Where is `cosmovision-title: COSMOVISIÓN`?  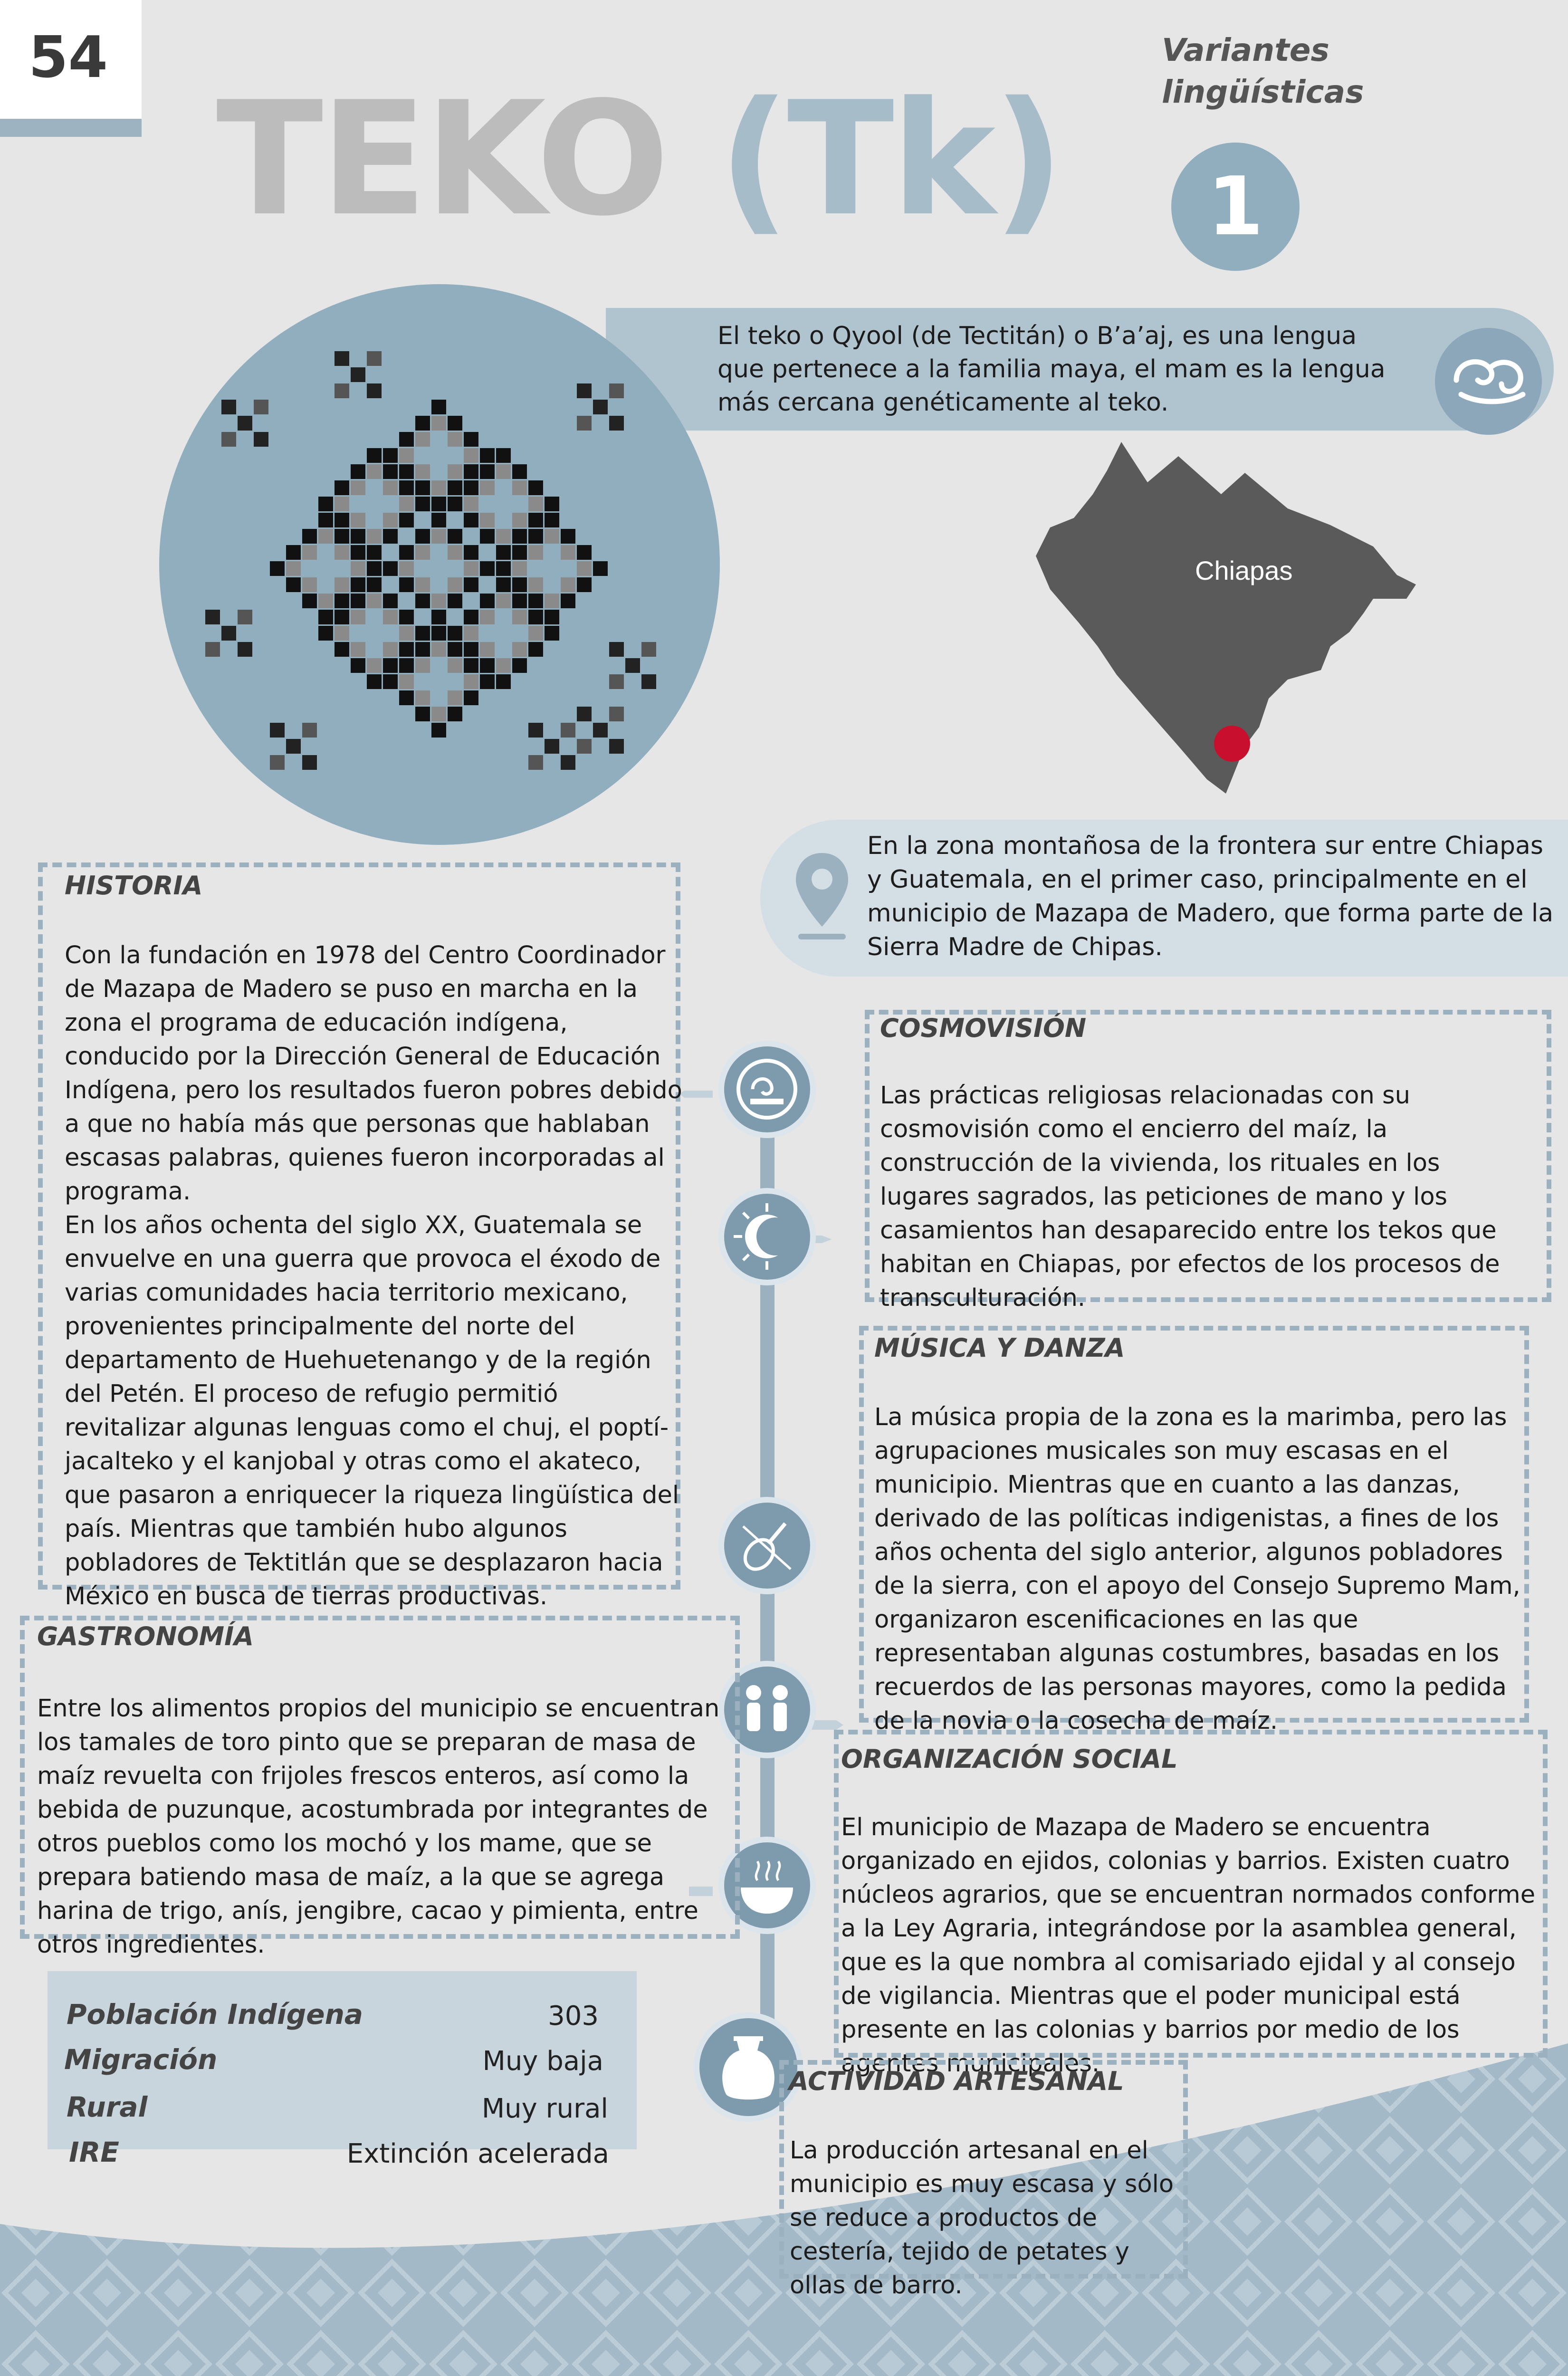 cosmovision-title: COSMOVISIÓN is located at coordinates (984, 1028).